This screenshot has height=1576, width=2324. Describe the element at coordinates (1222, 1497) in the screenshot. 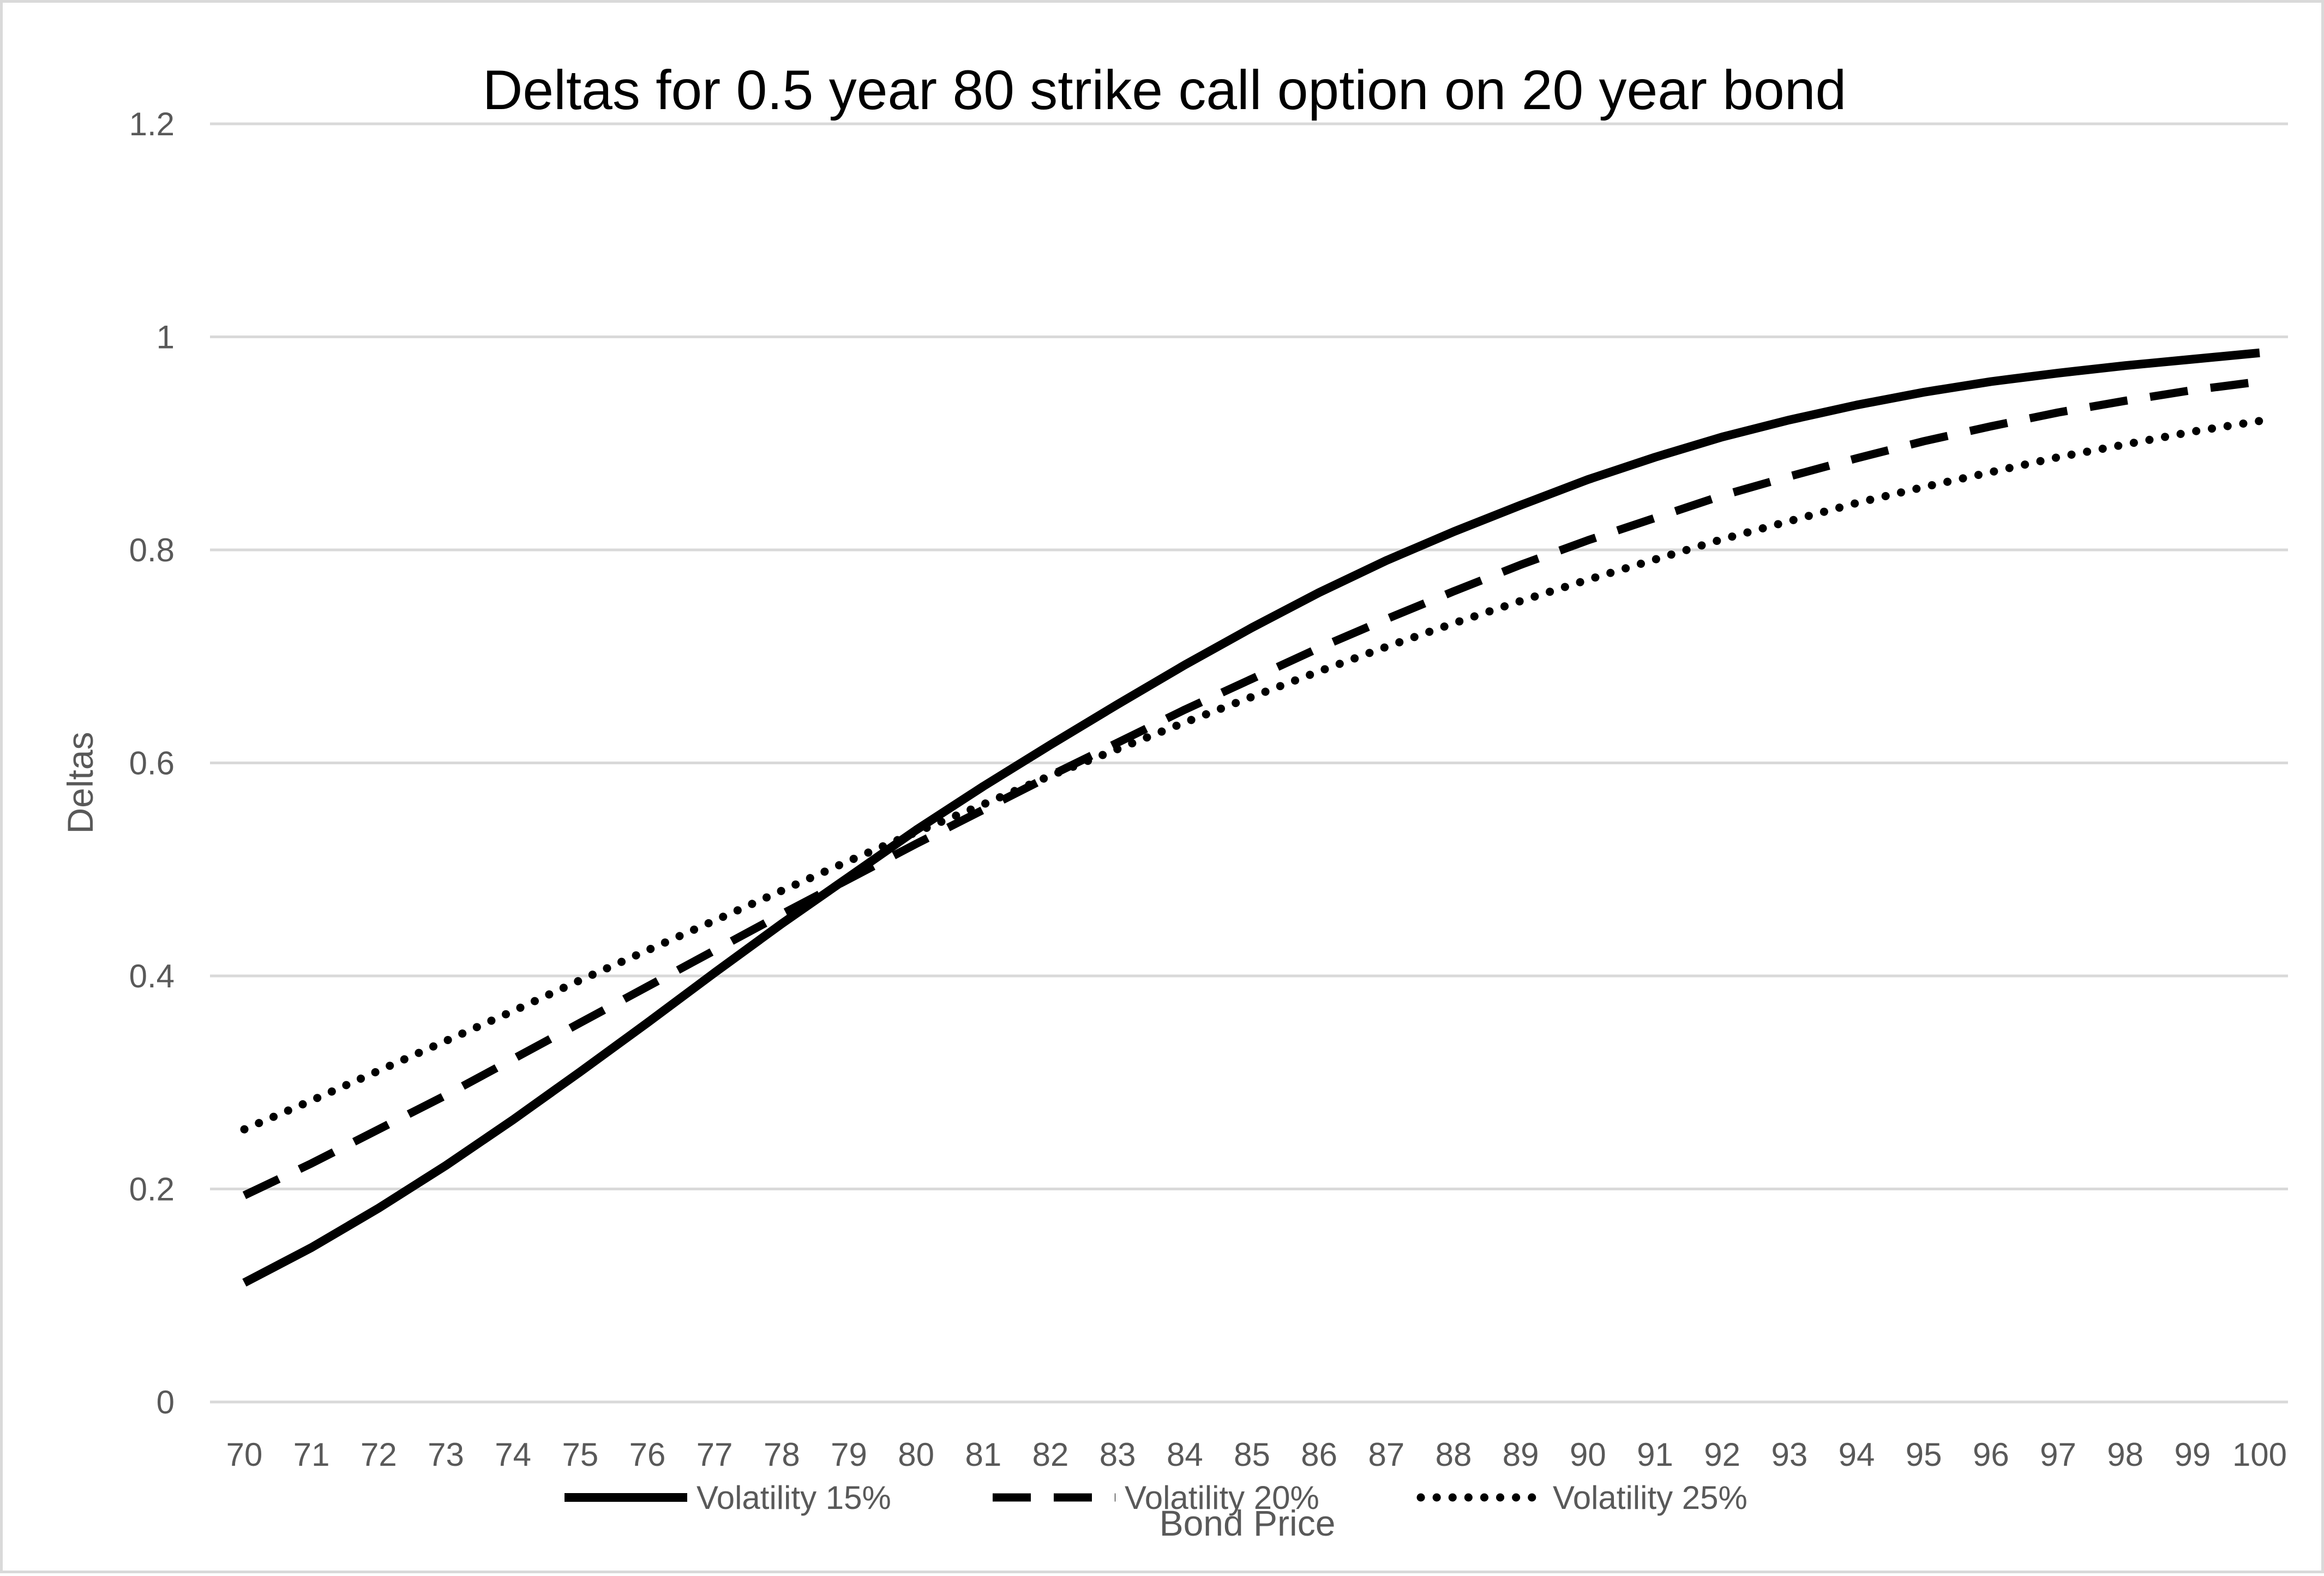

I see `legend-label: Volatility 20%` at that location.